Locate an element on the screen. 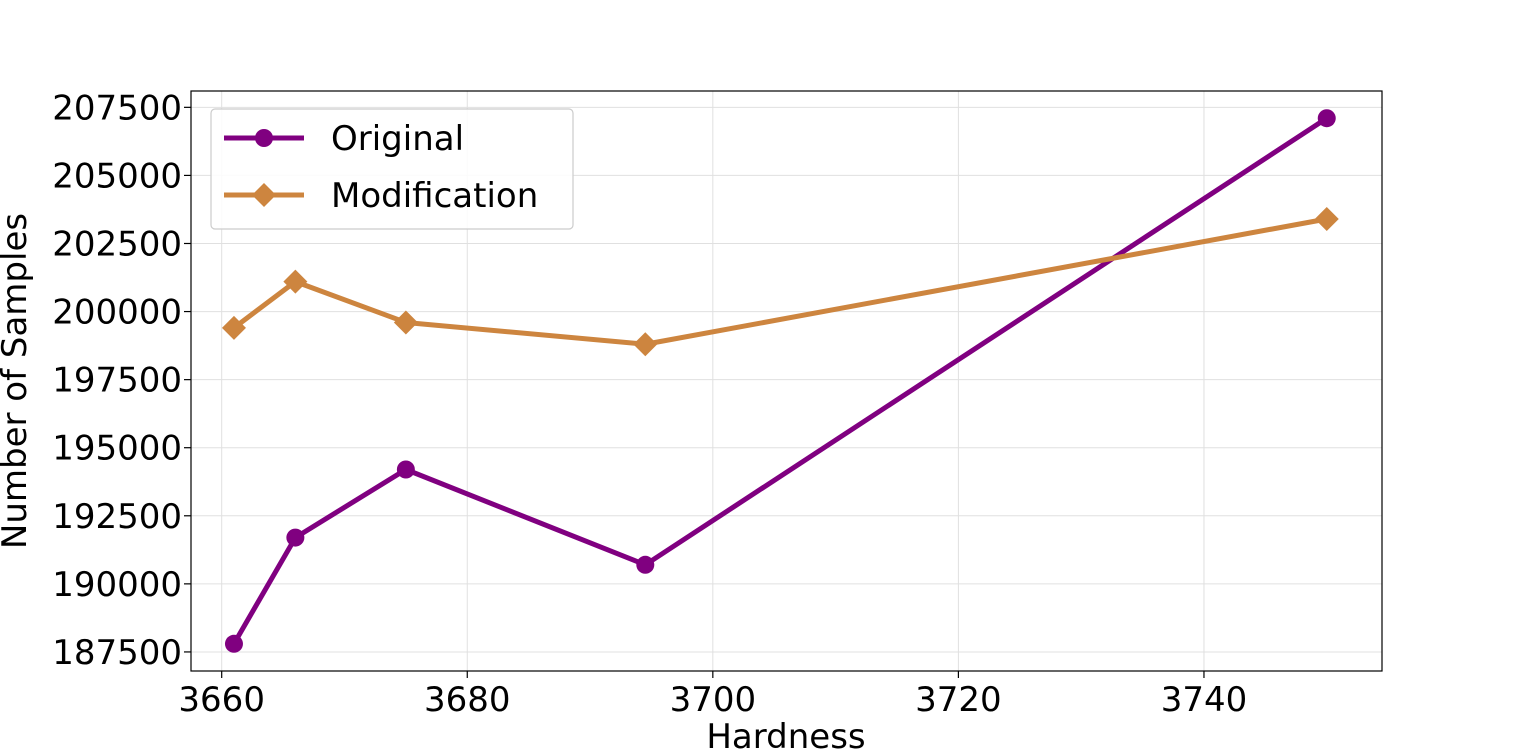 The width and height of the screenshot is (1536, 754). x-tick-label: 3740 is located at coordinates (1204, 700).